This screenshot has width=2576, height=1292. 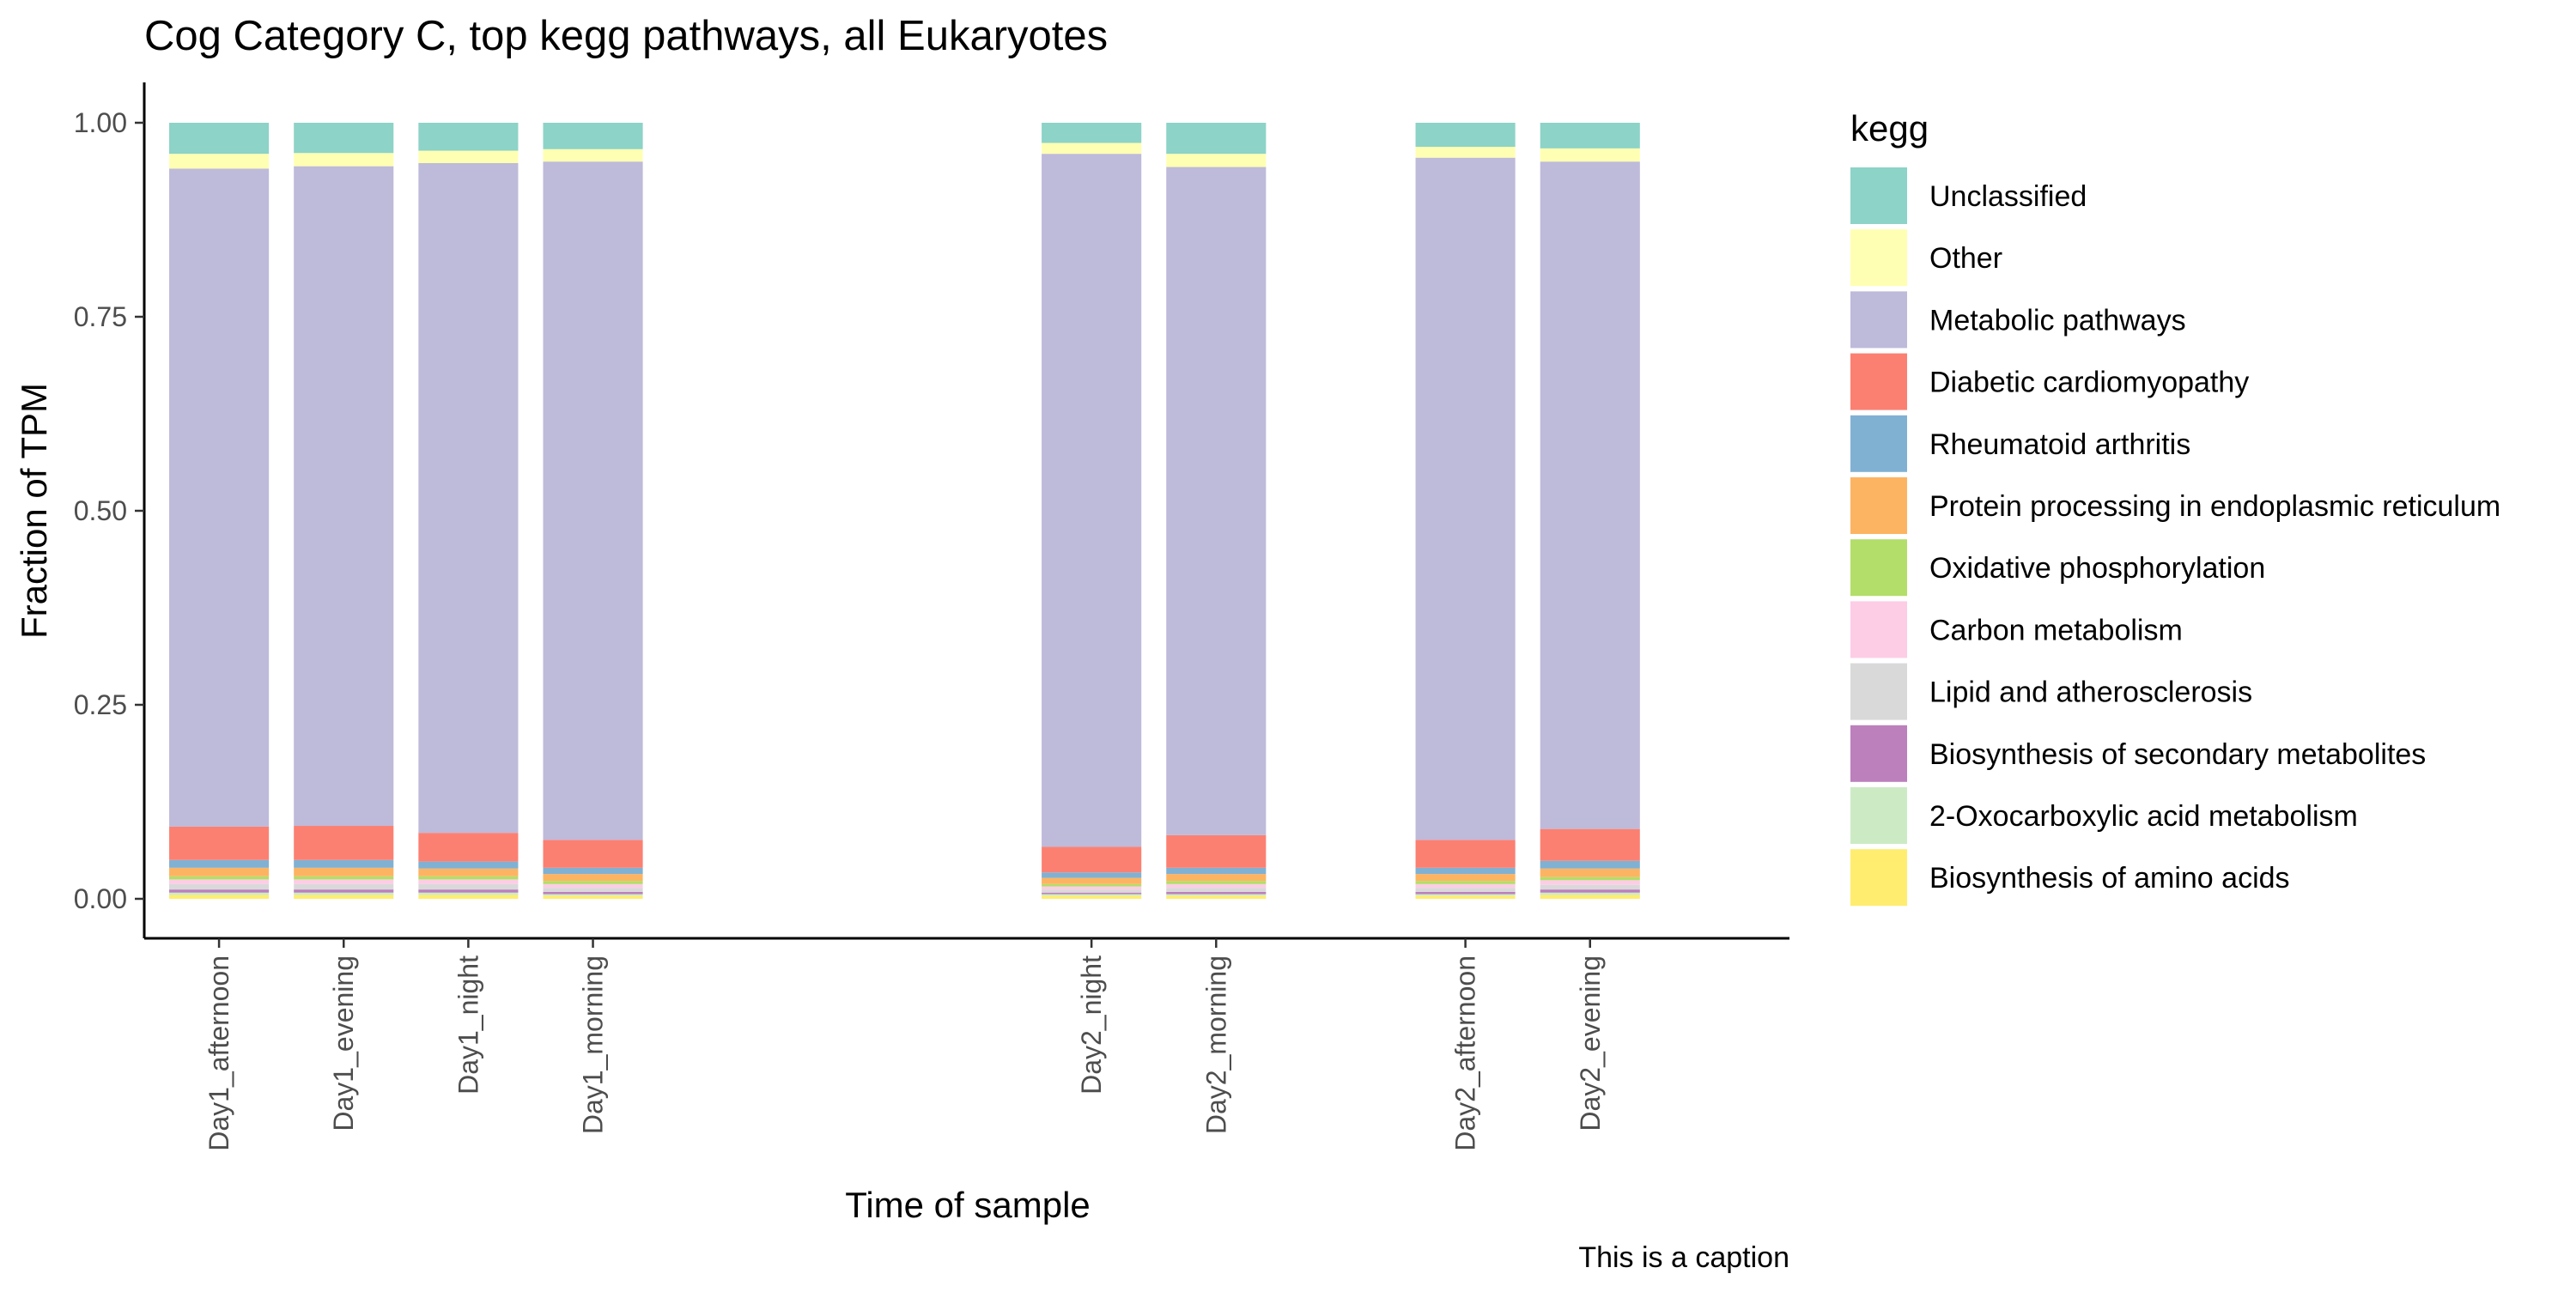 I want to click on y-axis-title: Fraction of TPM, so click(x=34, y=511).